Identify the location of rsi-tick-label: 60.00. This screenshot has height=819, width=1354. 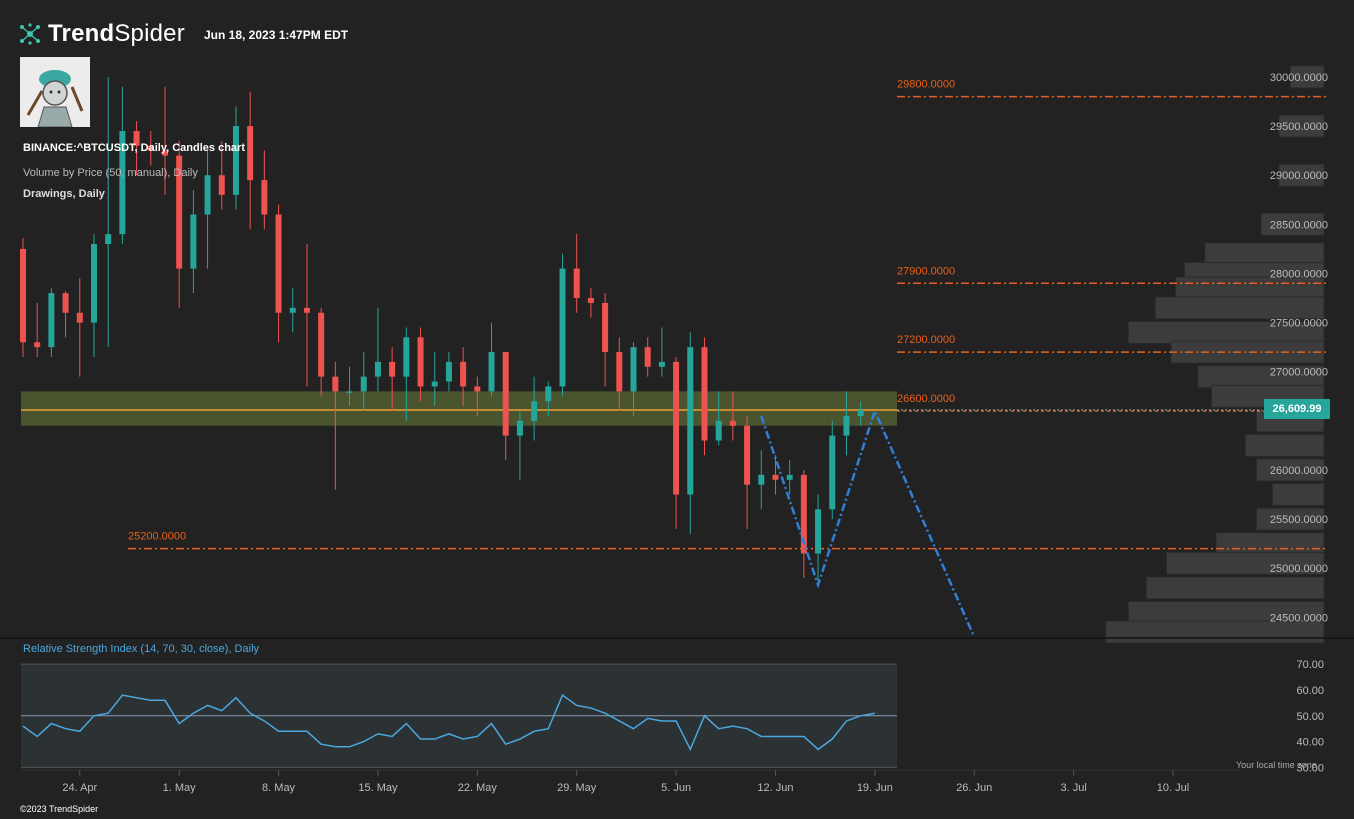
(1310, 691).